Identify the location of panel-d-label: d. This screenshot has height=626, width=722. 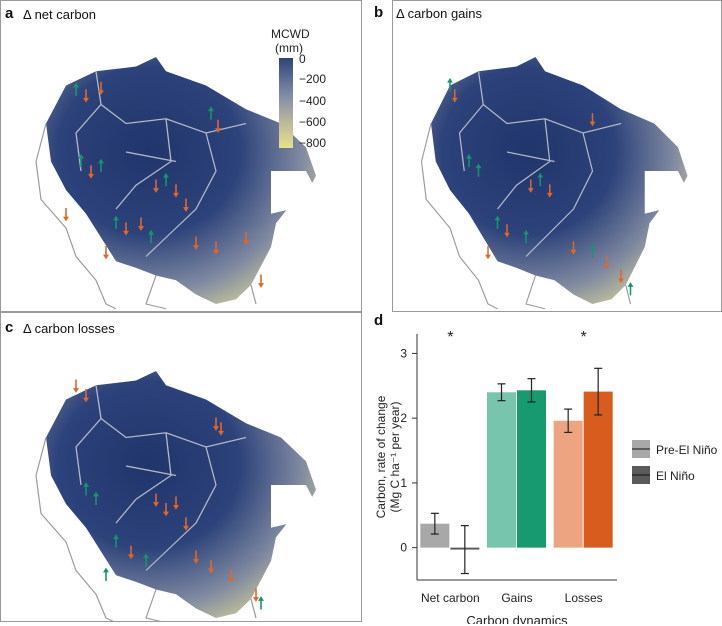
(379, 320).